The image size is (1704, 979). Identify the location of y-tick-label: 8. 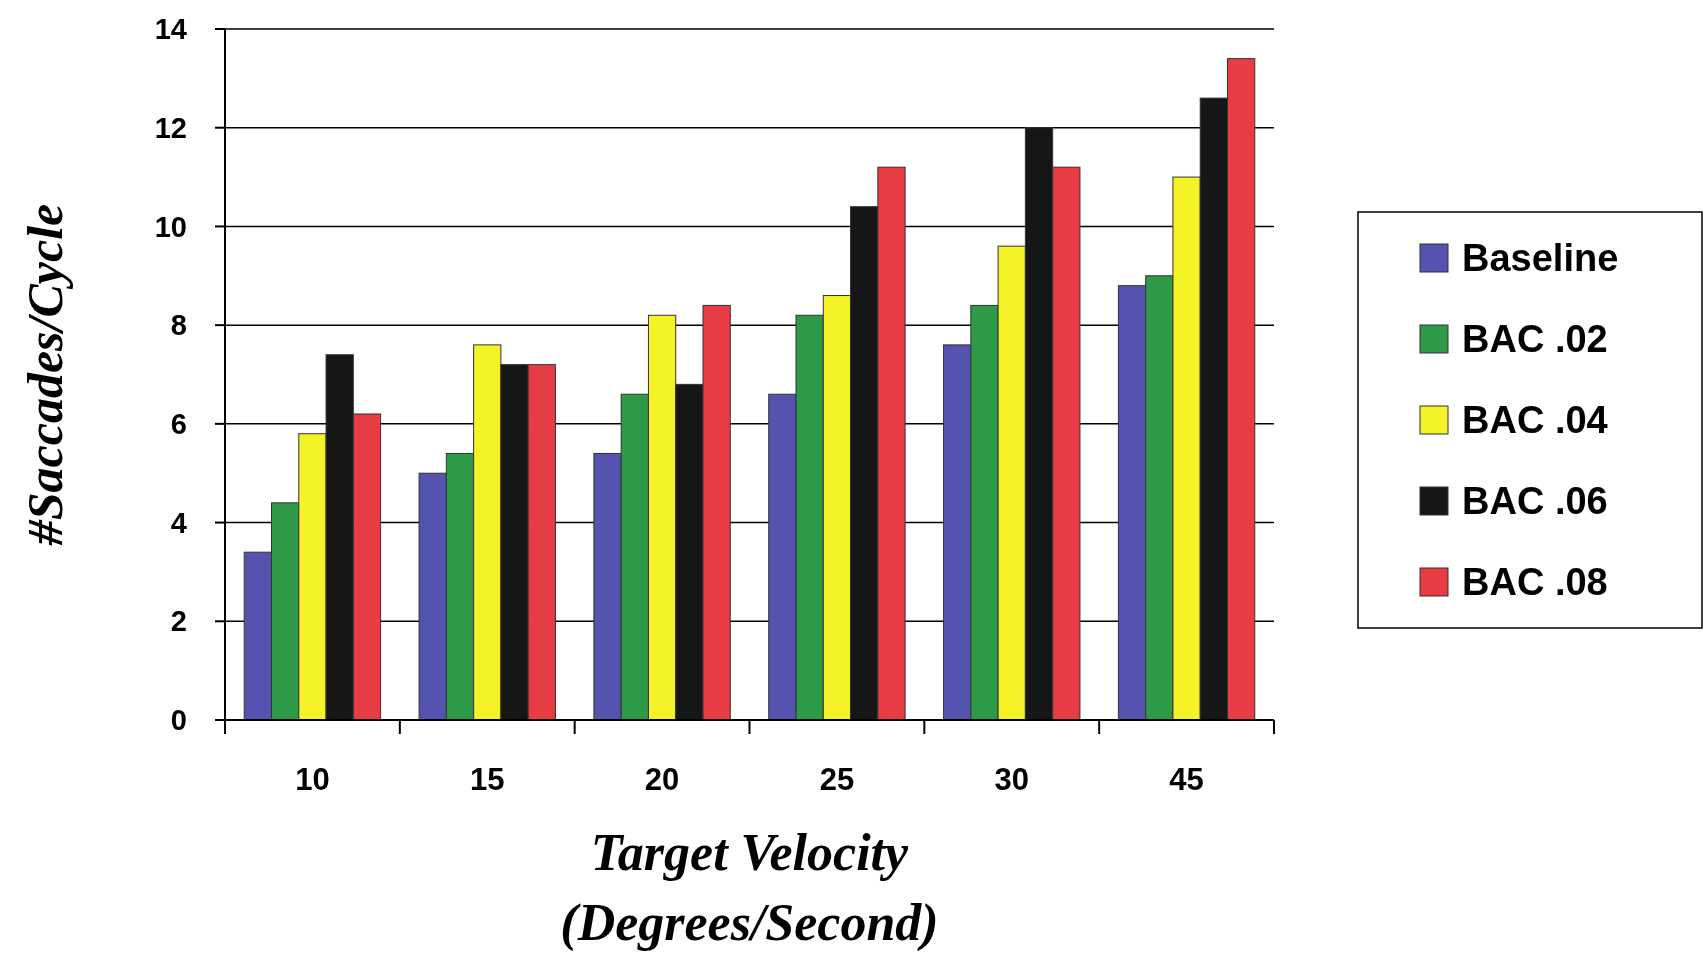
(178, 325).